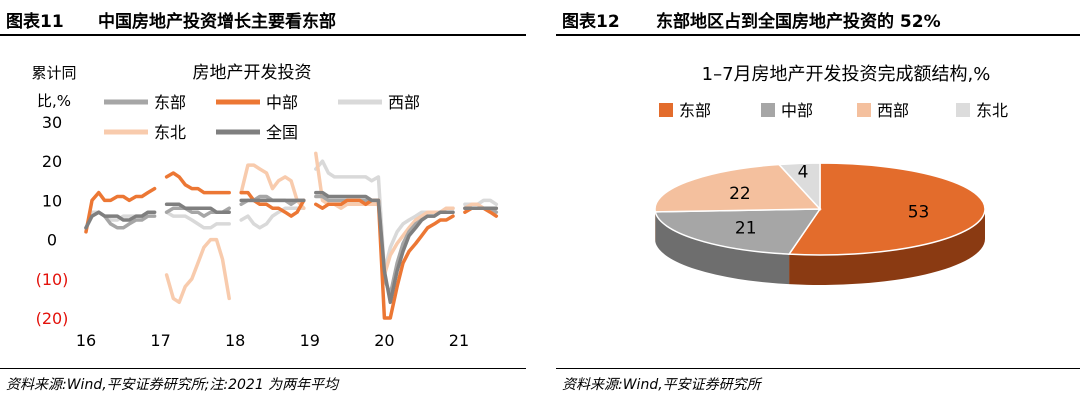  Describe the element at coordinates (591, 22) in the screenshot. I see `right-figure-number: 图表12` at that location.